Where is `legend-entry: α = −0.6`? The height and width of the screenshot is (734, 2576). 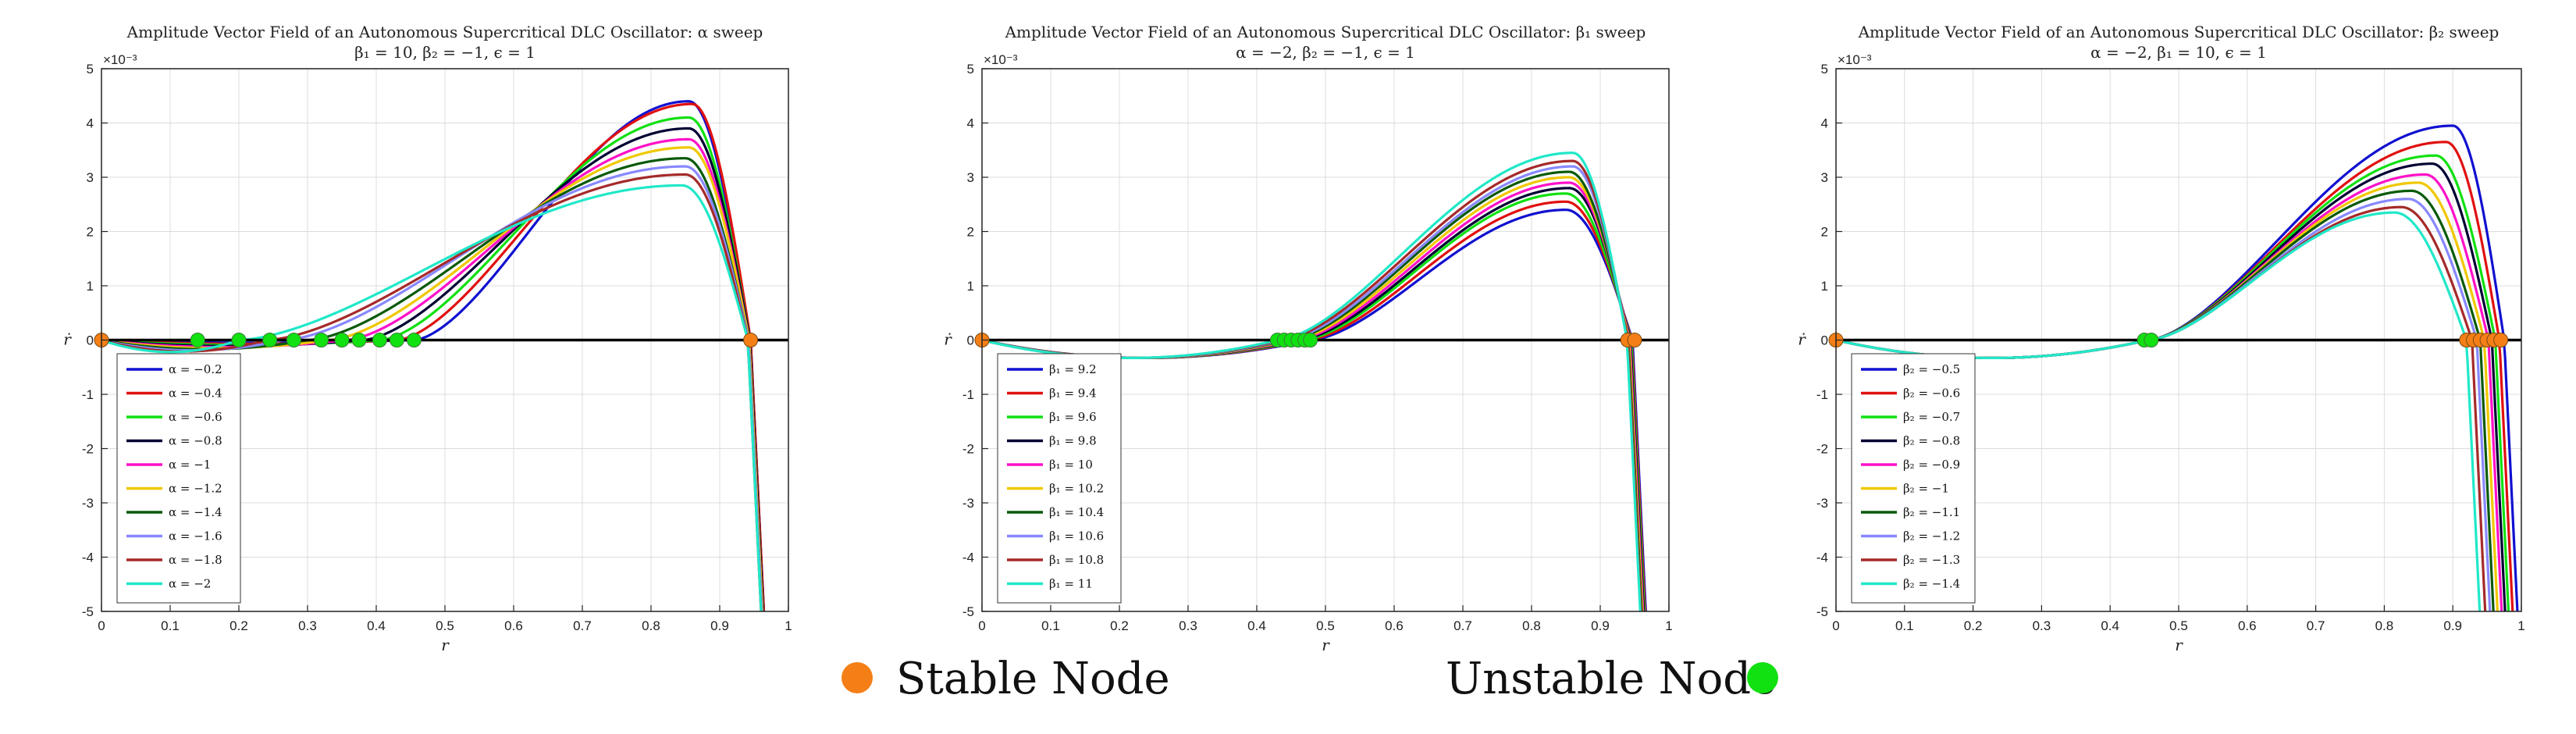
legend-entry: α = −0.6 is located at coordinates (195, 417).